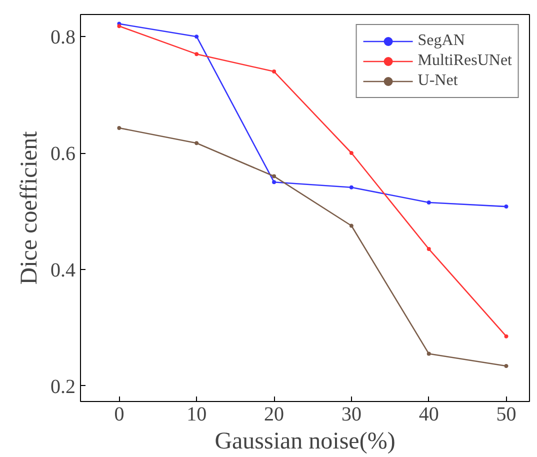  I want to click on y-tick-label: 0.2, so click(63, 387).